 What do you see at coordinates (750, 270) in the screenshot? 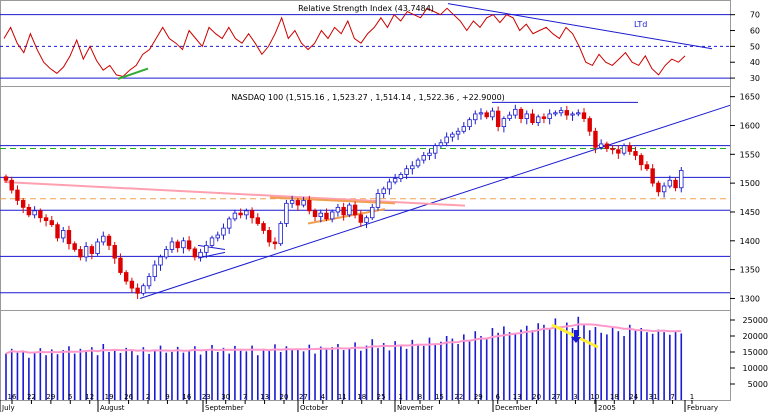
I see `price-ytick-label: 1350` at bounding box center [750, 270].